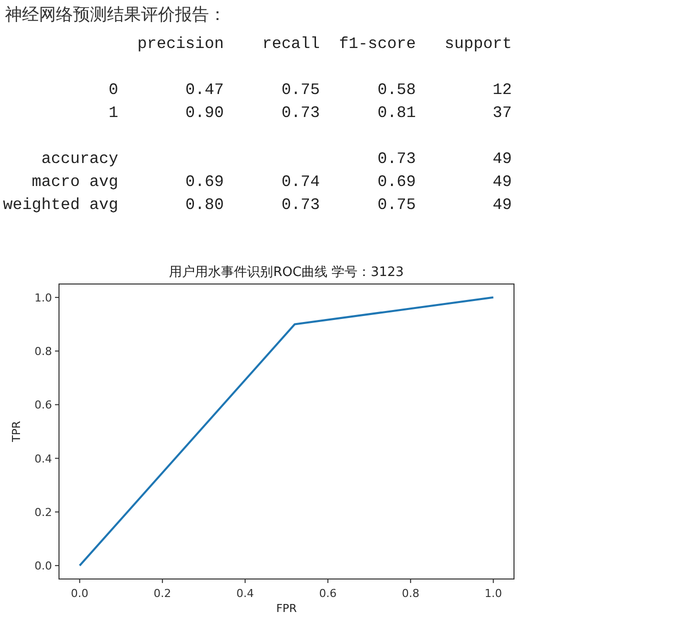 The image size is (690, 627). I want to click on text: weighted avg 0.80 0.73 0.75 49, so click(257, 205).